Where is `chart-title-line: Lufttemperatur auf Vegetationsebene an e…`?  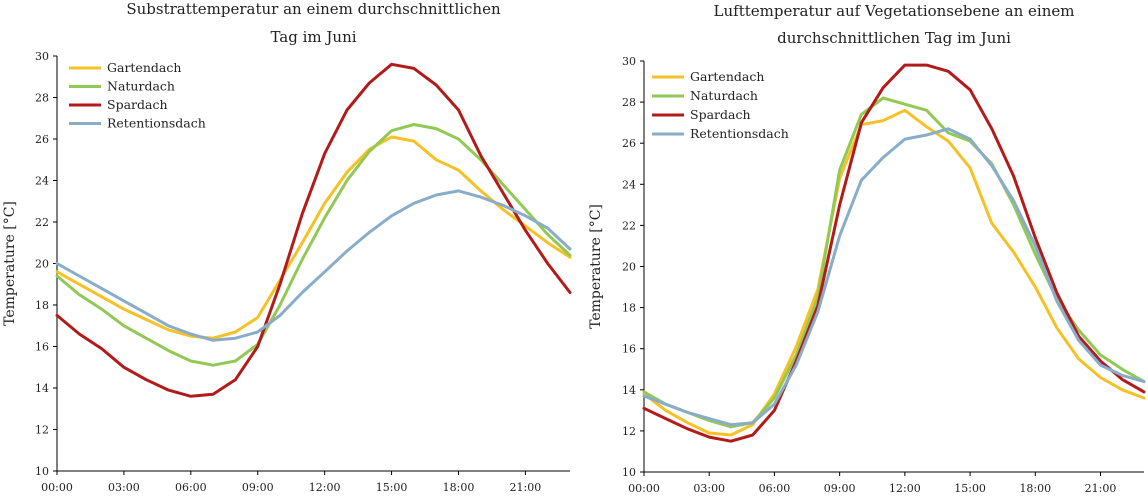
chart-title-line: Lufttemperatur auf Vegetationsebene an e… is located at coordinates (894, 11).